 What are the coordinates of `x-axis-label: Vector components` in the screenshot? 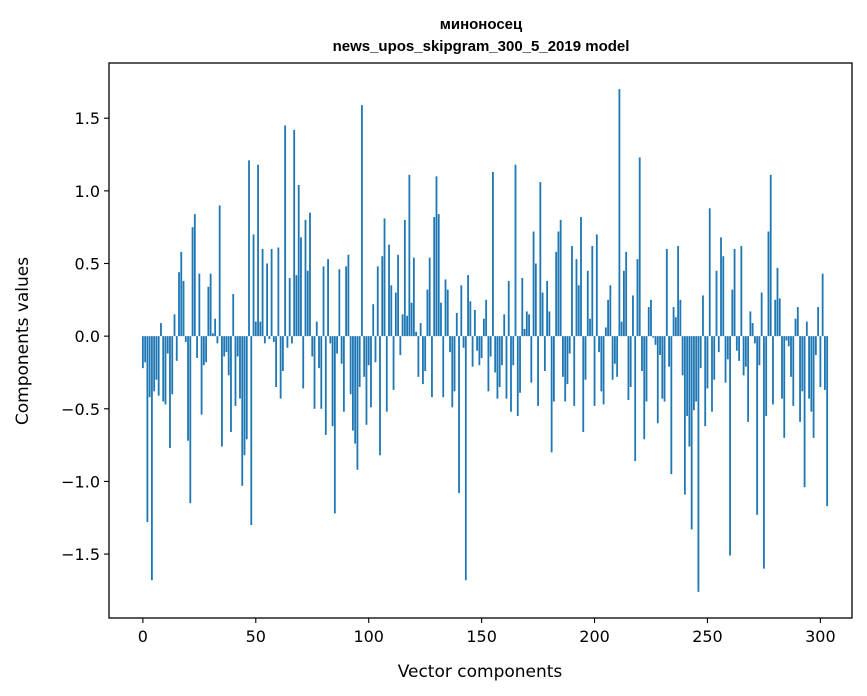 It's located at (480, 672).